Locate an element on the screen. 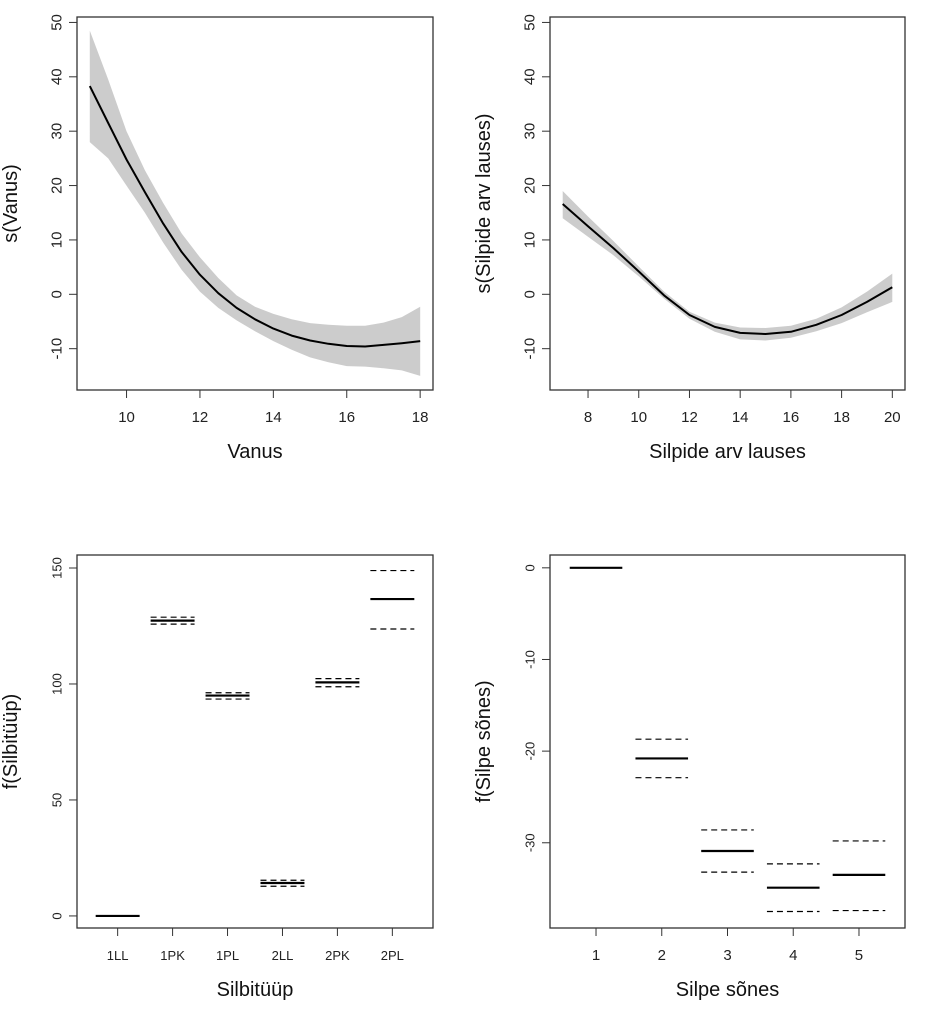 The width and height of the screenshot is (945, 1020). x-axis-title: Silpe sõnes is located at coordinates (727, 990).